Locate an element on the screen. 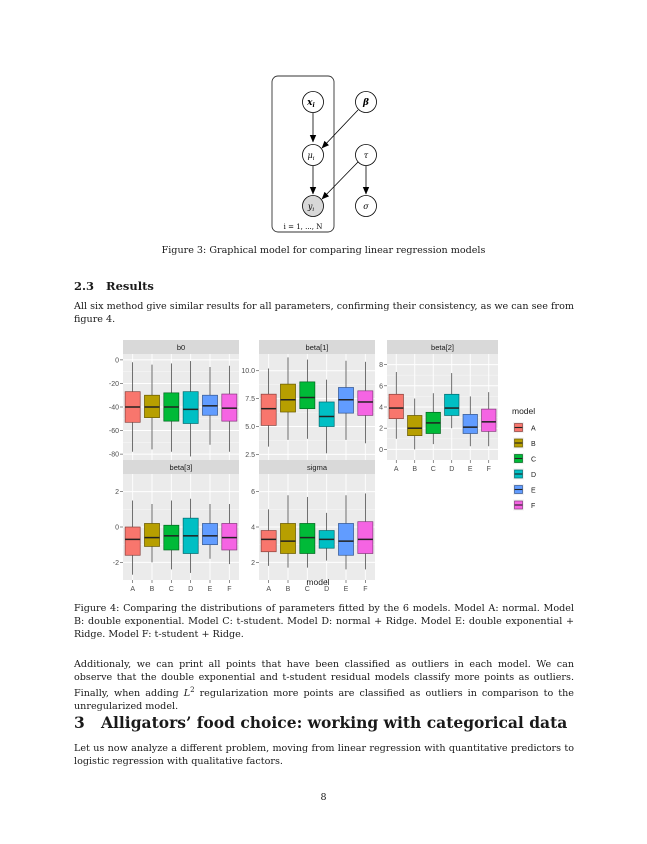 This screenshot has height=844, width=647. node-y-observed is located at coordinates (313, 206).